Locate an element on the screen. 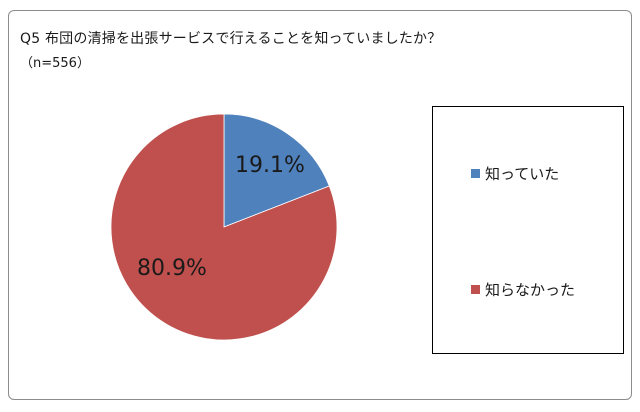 Image resolution: width=640 pixels, height=412 pixels. data-label-unknown: 80.9% is located at coordinates (172, 268).